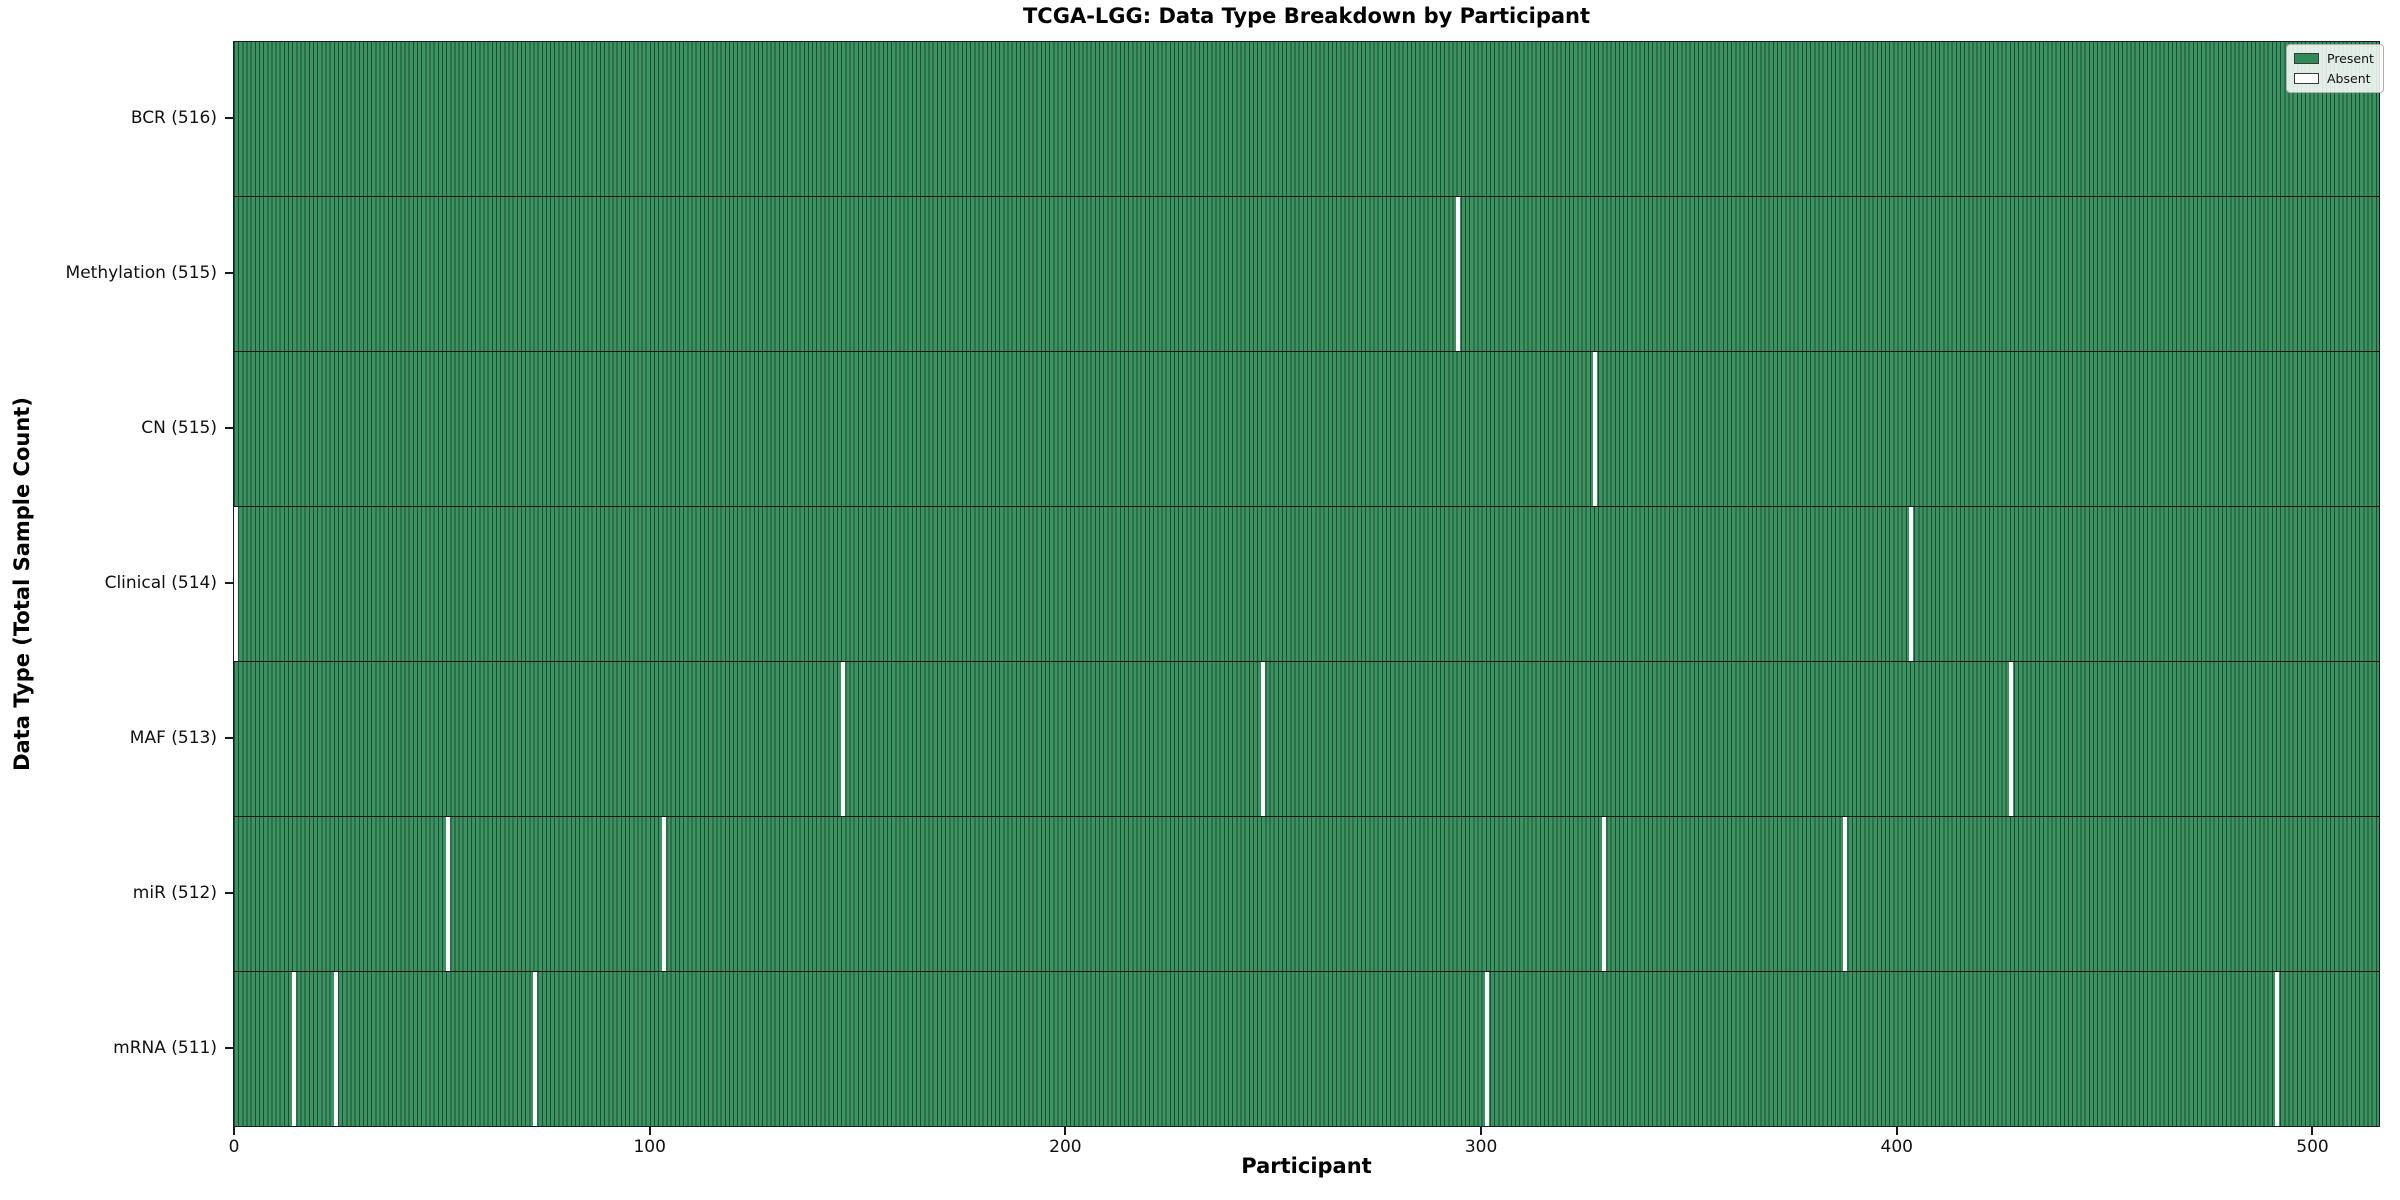  What do you see at coordinates (173, 118) in the screenshot?
I see `ytick-label: BCR (516)` at bounding box center [173, 118].